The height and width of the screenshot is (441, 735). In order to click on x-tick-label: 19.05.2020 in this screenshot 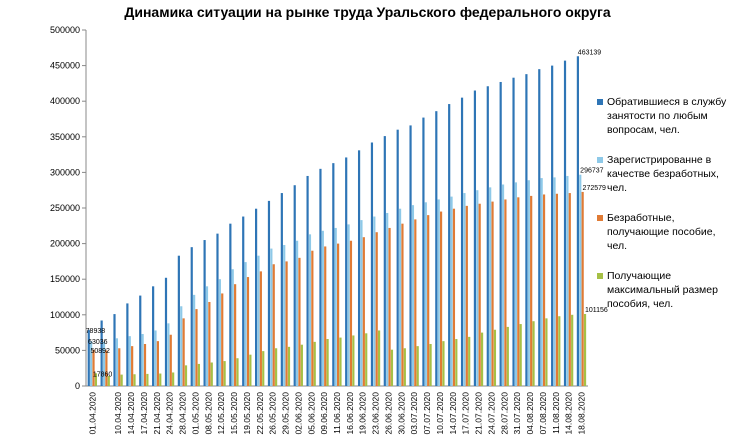, I will do `click(247, 413)`.